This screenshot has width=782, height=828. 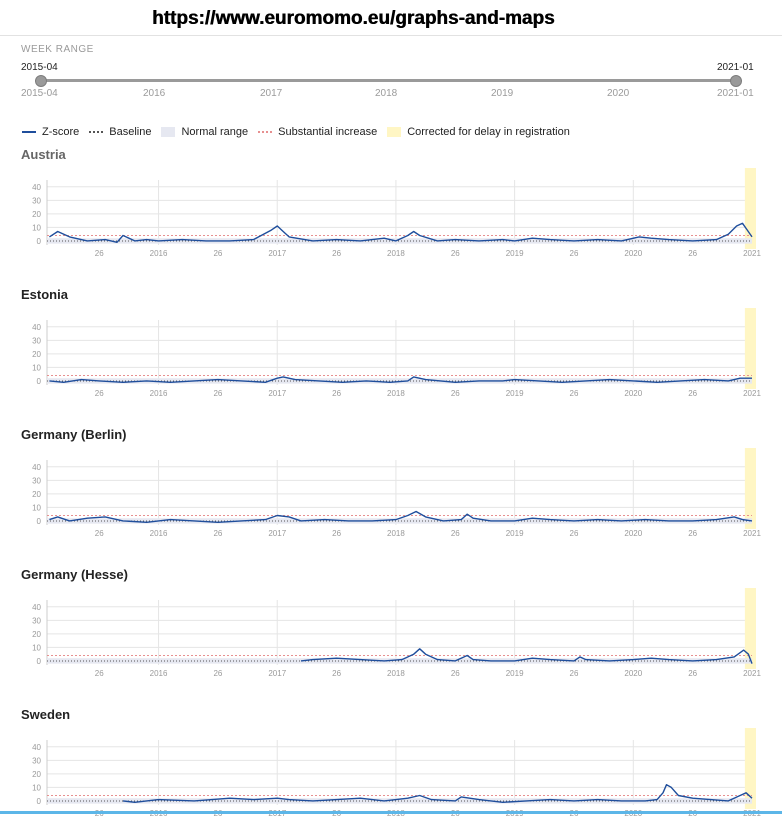 What do you see at coordinates (386, 93) in the screenshot?
I see `slider-tick-2018: 2018` at bounding box center [386, 93].